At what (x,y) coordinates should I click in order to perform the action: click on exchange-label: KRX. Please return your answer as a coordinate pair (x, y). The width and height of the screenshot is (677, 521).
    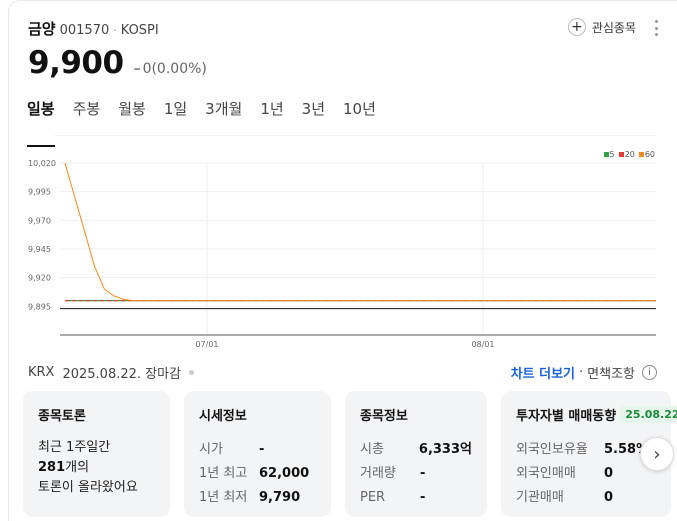
    Looking at the image, I should click on (41, 372).